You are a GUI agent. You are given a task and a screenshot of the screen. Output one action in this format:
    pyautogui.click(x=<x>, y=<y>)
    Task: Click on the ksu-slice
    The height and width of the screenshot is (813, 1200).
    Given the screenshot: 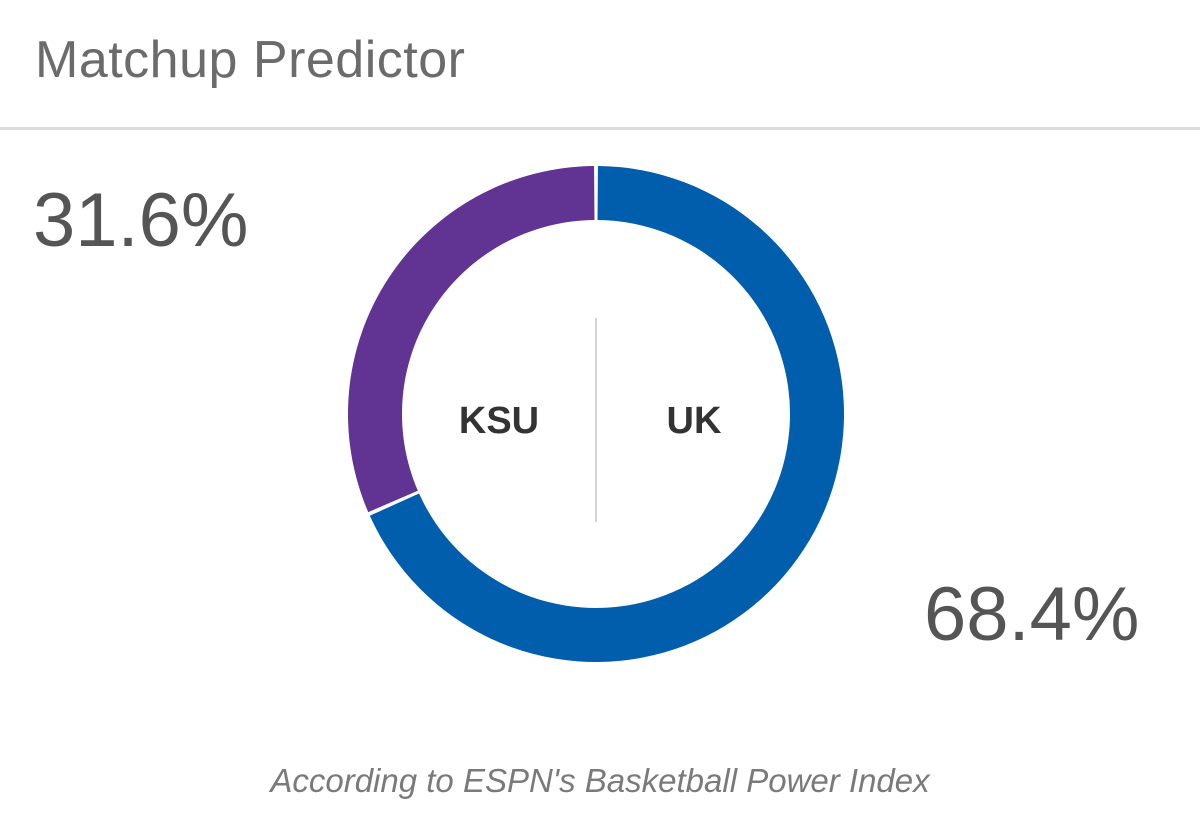 What is the action you would take?
    pyautogui.click(x=471, y=339)
    